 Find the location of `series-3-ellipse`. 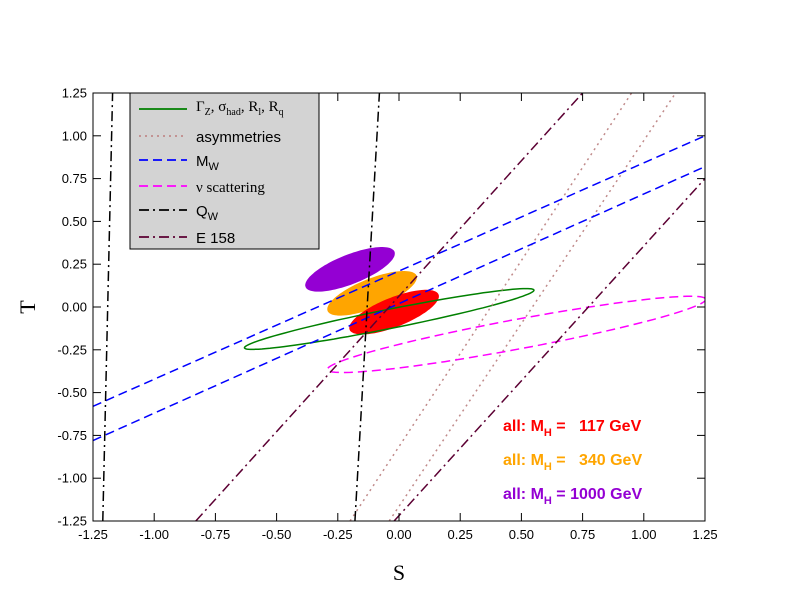

series-3-ellipse is located at coordinates (515, 334).